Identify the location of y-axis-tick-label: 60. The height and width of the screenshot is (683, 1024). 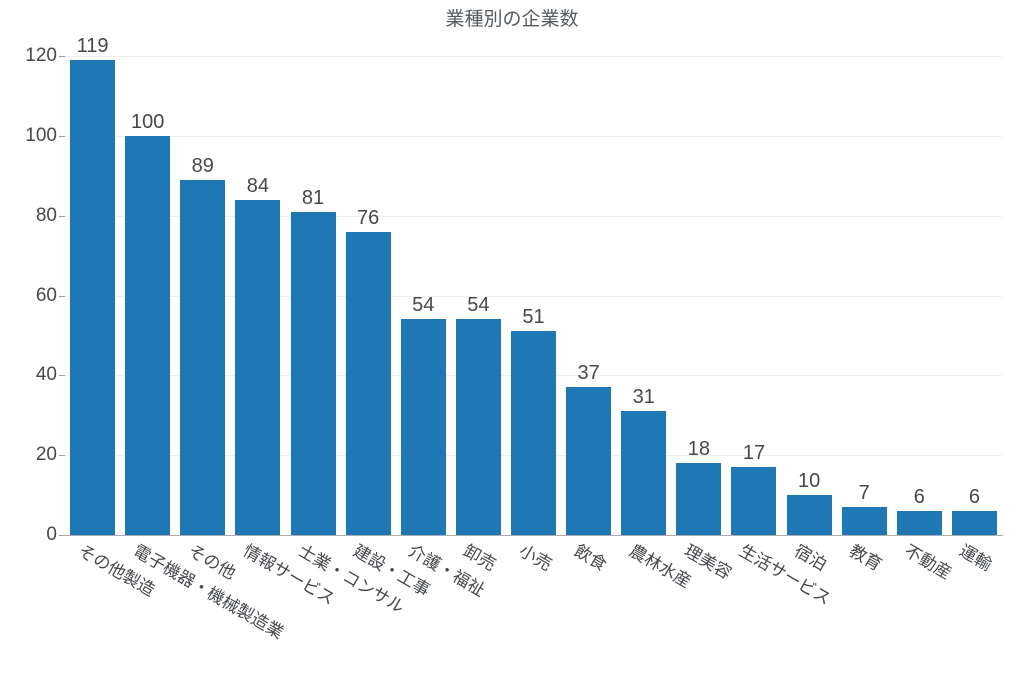
(46, 295).